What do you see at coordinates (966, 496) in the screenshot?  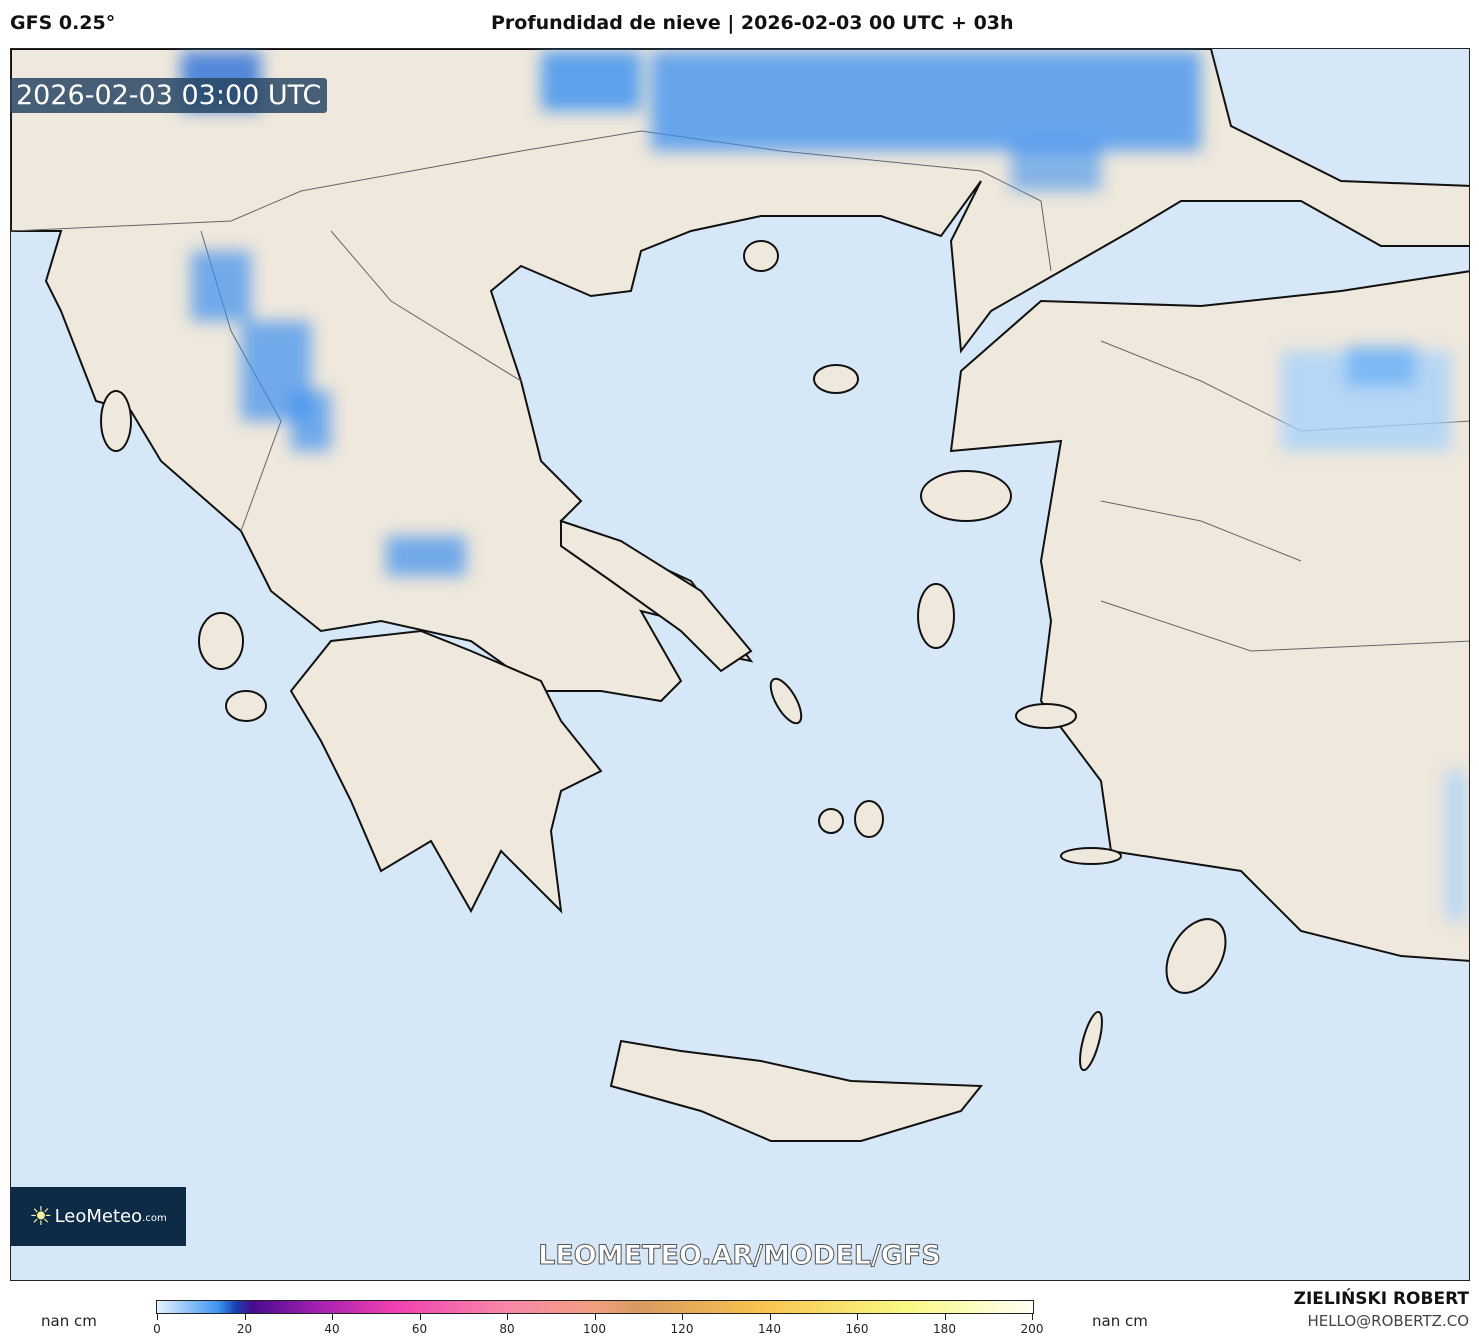 I see `lesbos-island` at bounding box center [966, 496].